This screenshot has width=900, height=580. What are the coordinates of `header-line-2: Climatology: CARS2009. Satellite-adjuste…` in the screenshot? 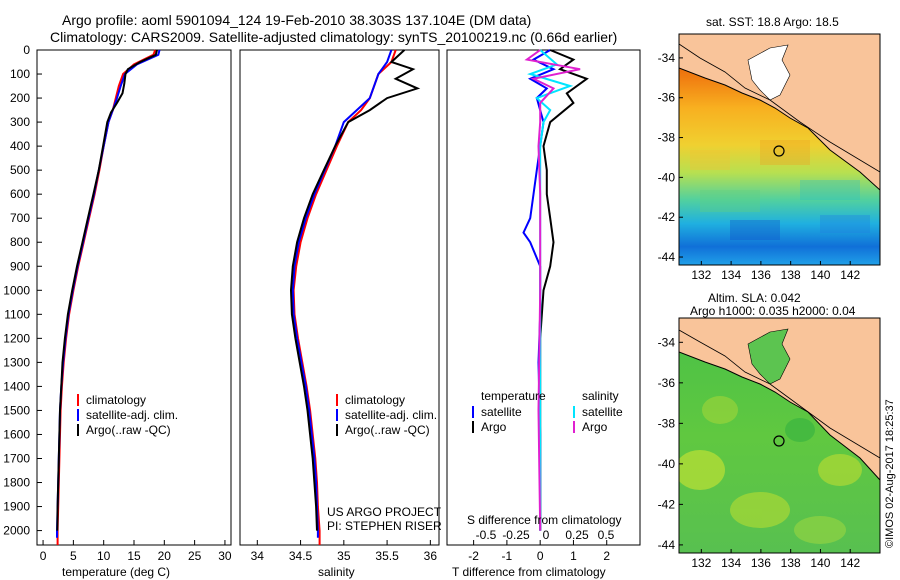 It's located at (333, 37).